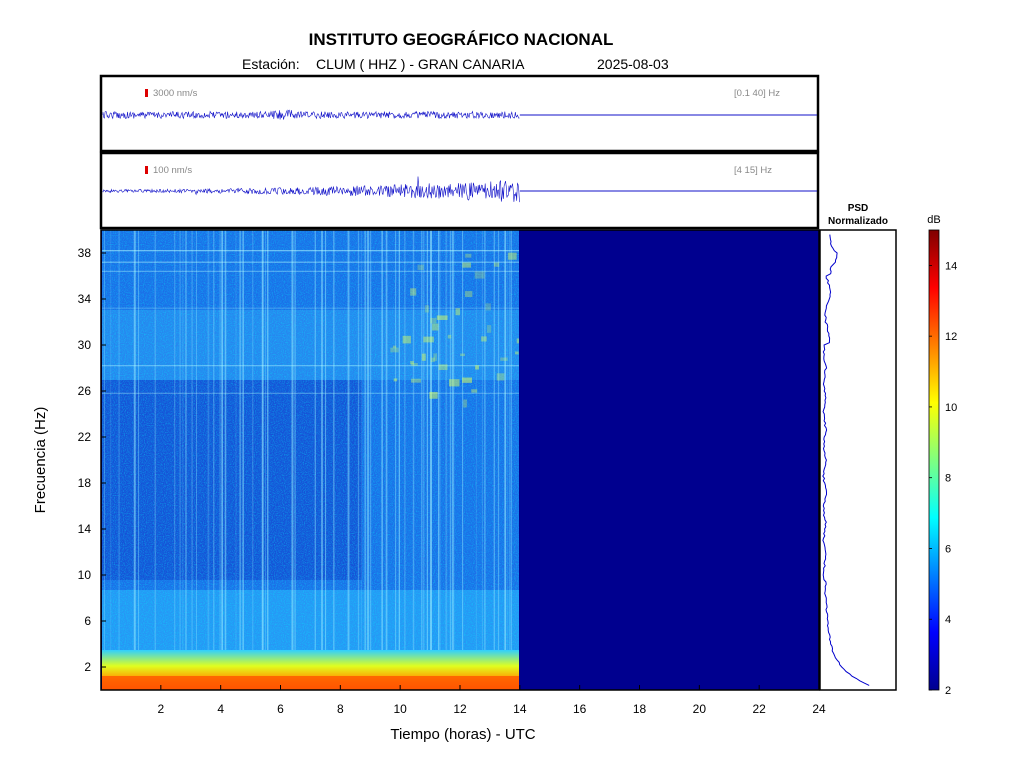  What do you see at coordinates (460, 709) in the screenshot?
I see `x-tick-label: 12` at bounding box center [460, 709].